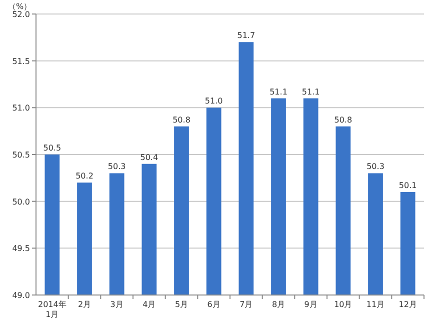 The height and width of the screenshot is (323, 430). Describe the element at coordinates (20, 6) in the screenshot. I see `y-axis-title: （%）` at that location.